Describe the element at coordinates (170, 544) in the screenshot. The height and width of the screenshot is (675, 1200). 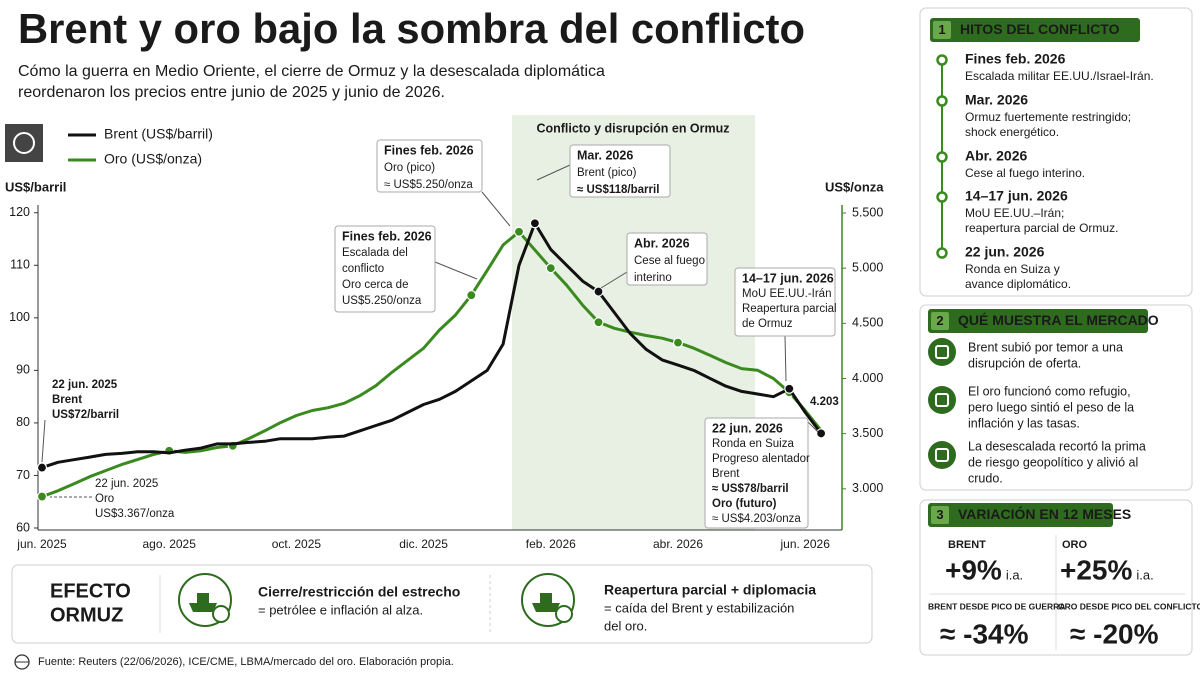
I see `x-tick-label: ago. 2025` at that location.